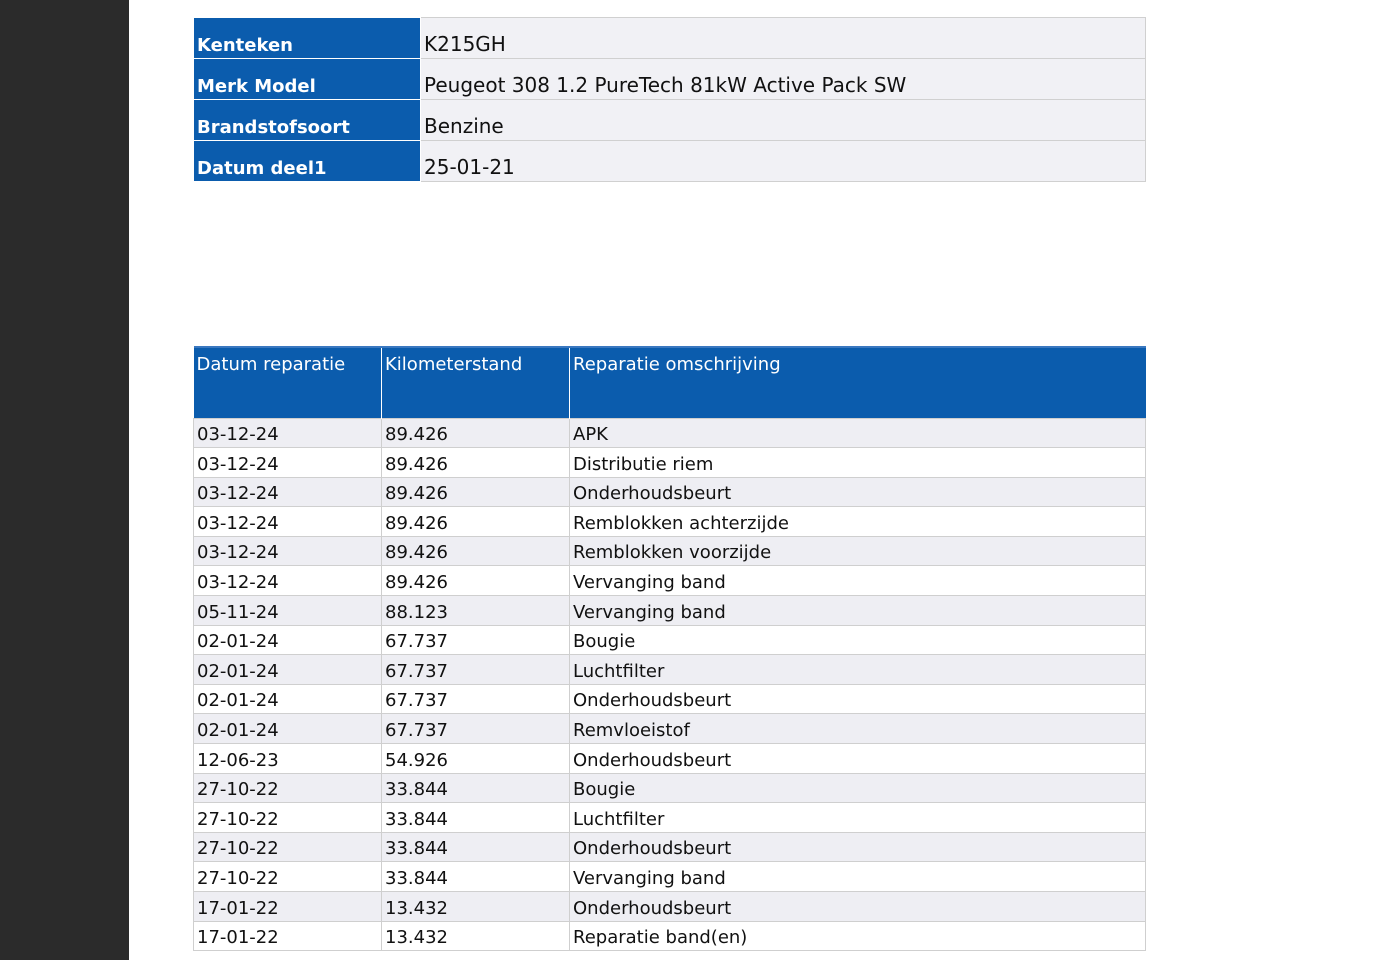  I want to click on repair-description-cell: Remblokken voorzijde, so click(857, 551).